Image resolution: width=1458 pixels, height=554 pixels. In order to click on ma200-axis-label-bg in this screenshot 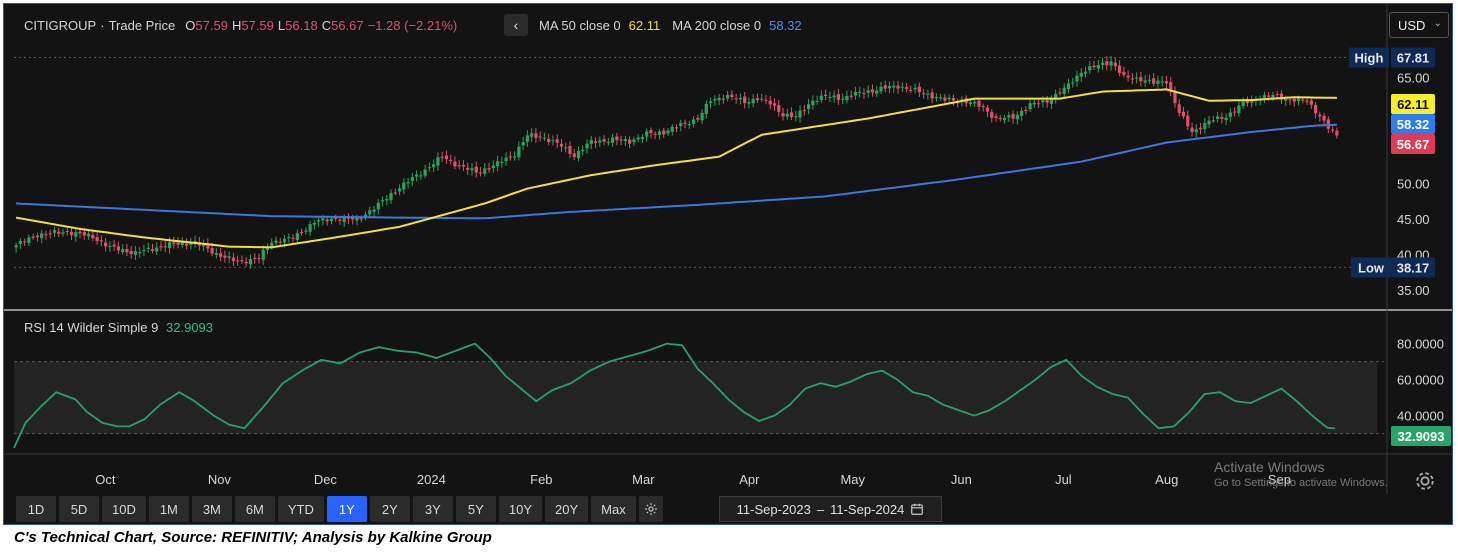, I will do `click(1413, 124)`.